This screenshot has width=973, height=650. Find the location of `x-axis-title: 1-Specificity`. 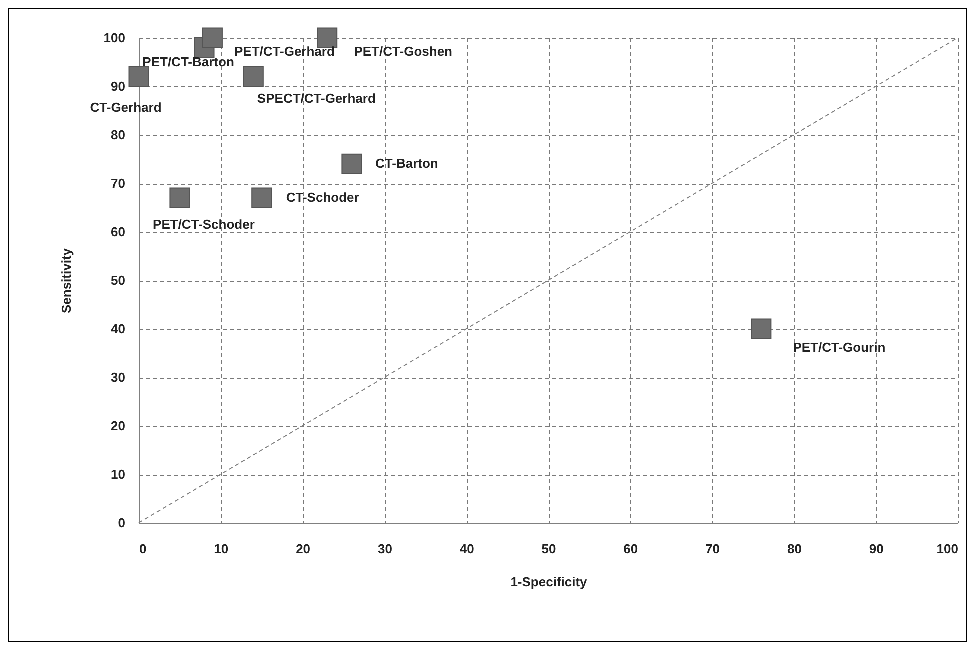

x-axis-title: 1-Specificity is located at coordinates (549, 582).